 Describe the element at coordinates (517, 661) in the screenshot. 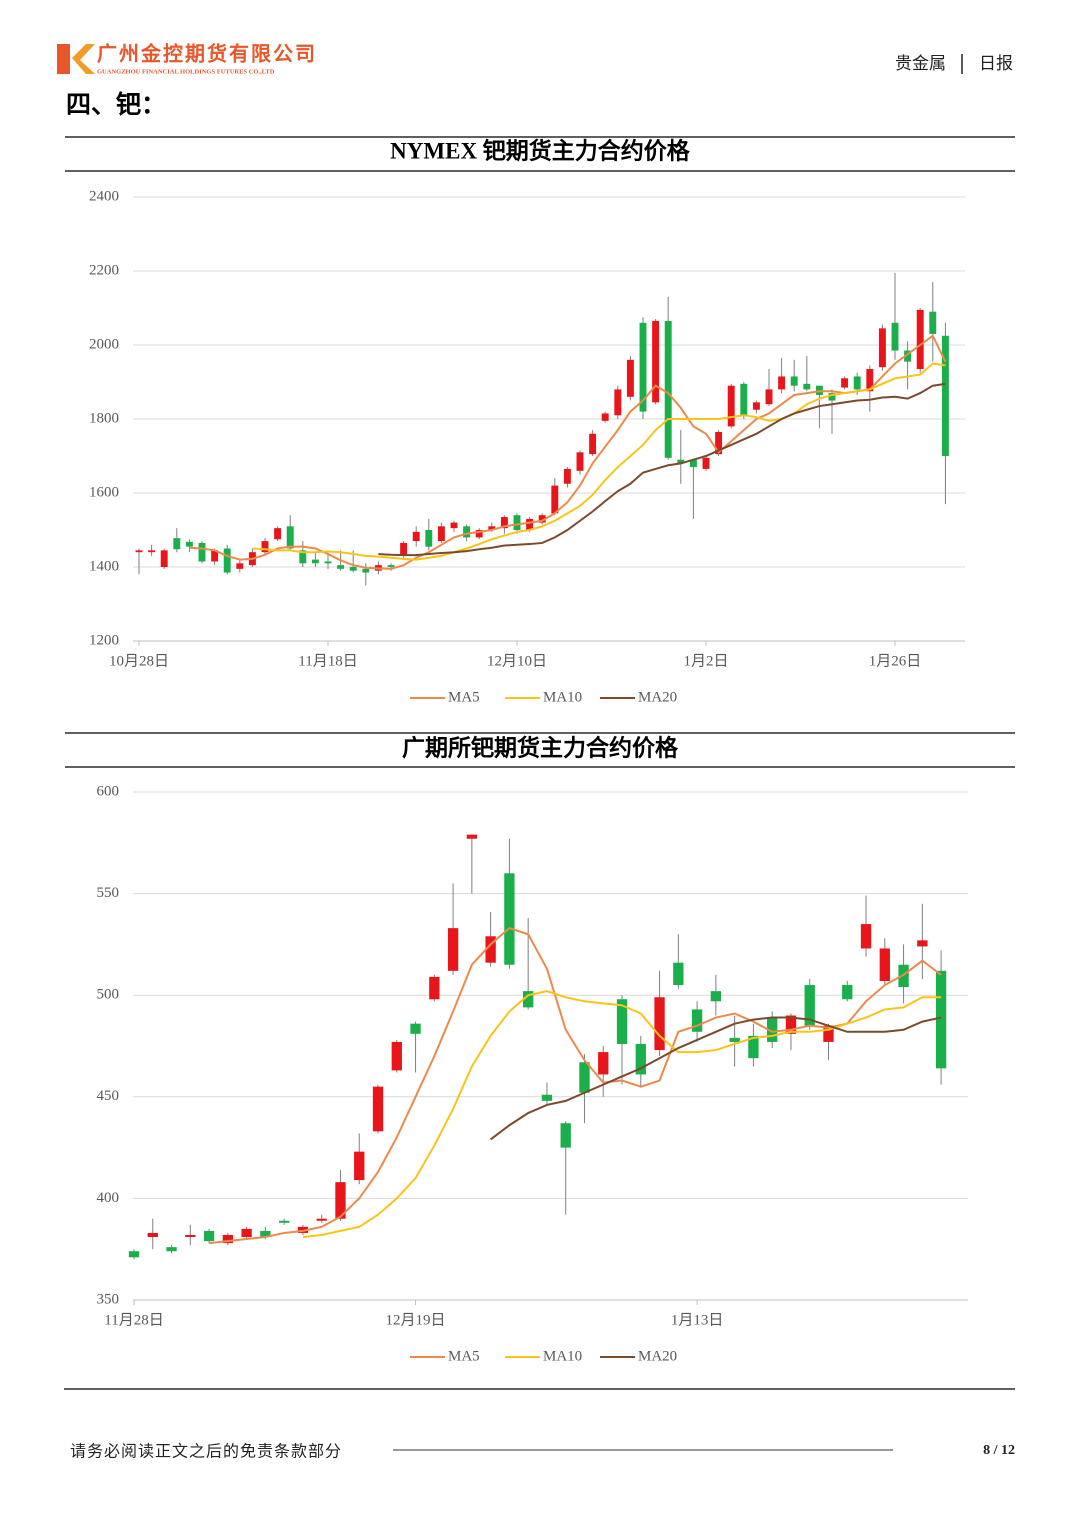

I see `x-tick-label: 12月10日` at that location.